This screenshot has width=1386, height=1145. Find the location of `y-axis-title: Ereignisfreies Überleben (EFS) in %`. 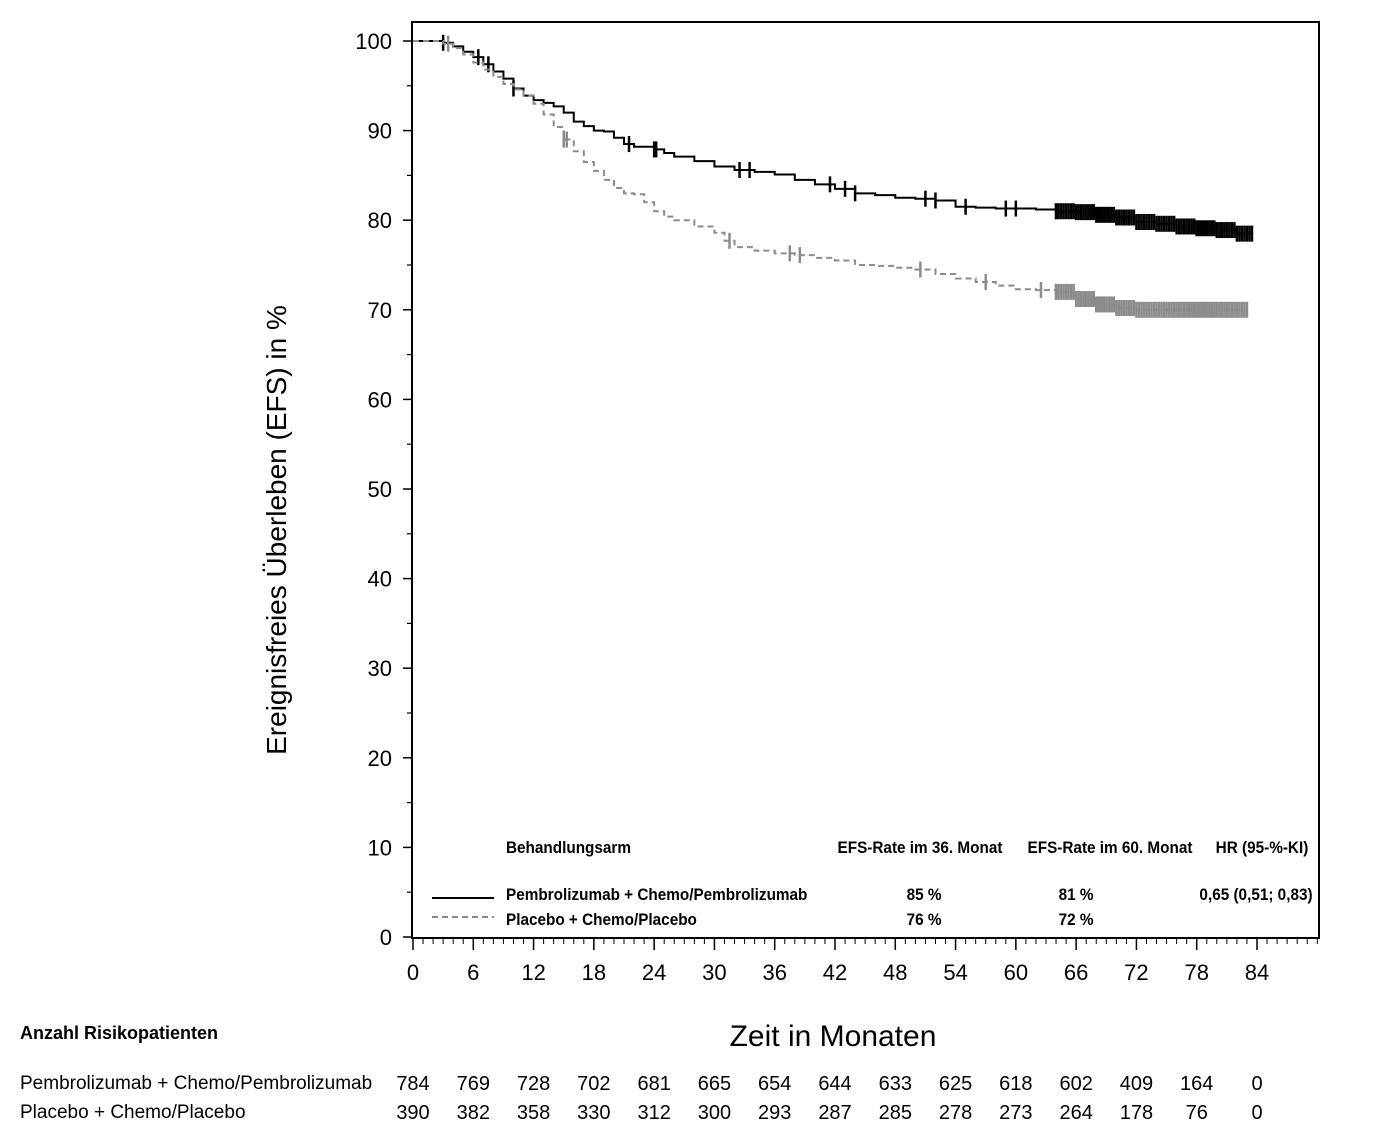

y-axis-title: Ereignisfreies Überleben (EFS) in % is located at coordinates (276, 530).